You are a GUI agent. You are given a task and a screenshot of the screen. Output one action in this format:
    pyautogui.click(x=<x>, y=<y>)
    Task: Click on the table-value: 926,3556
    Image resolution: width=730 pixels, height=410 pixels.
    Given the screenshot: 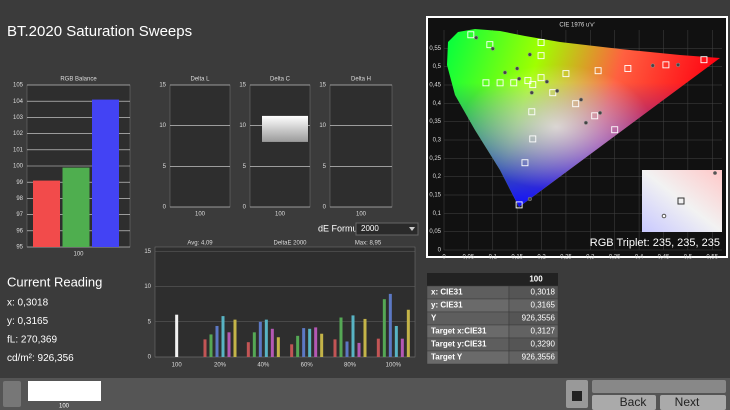 What is the action you would take?
    pyautogui.click(x=539, y=318)
    